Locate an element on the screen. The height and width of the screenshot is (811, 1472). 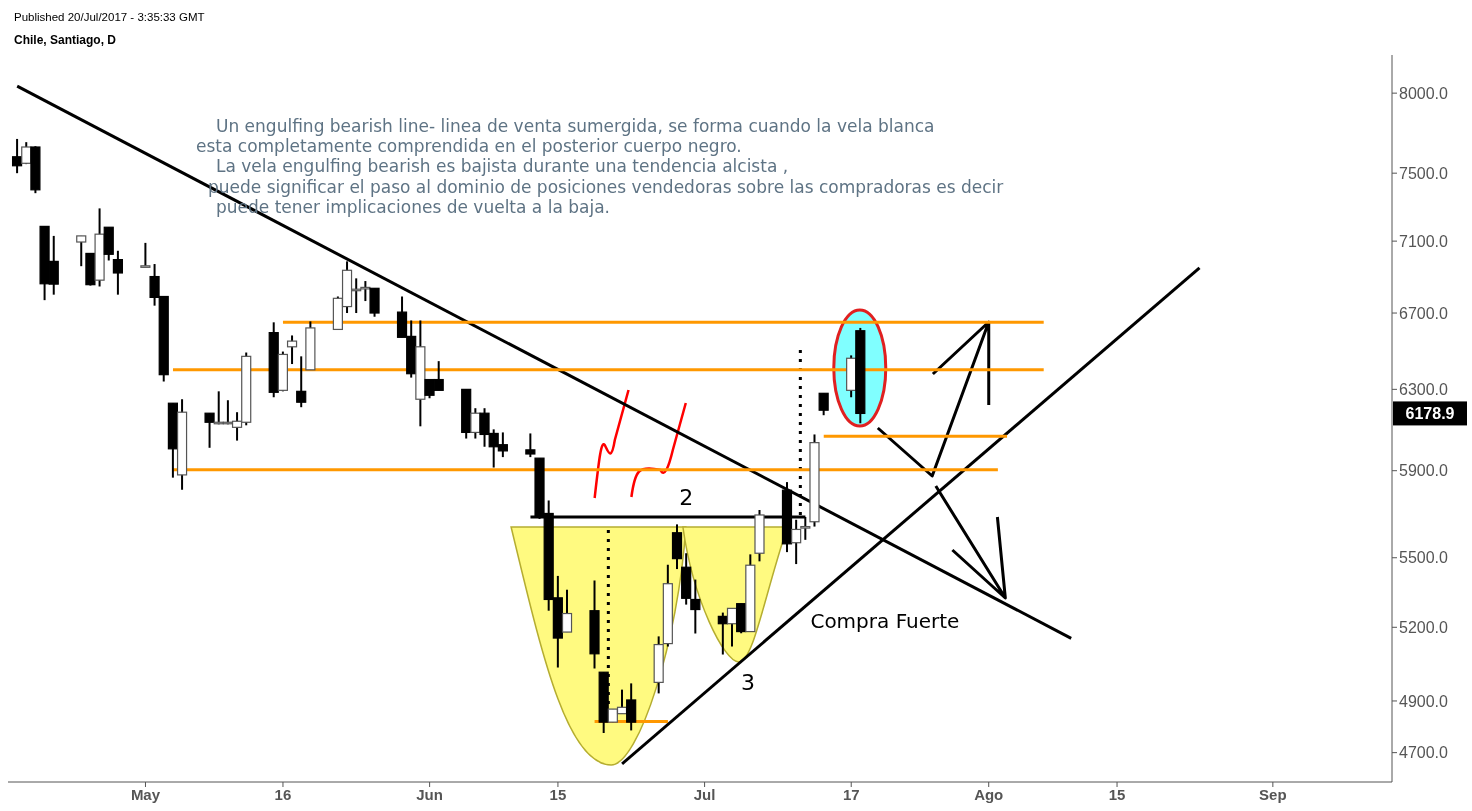
annotation: esta completamente comprendida en el posterior cuerpo negro. is located at coordinates (469, 146).